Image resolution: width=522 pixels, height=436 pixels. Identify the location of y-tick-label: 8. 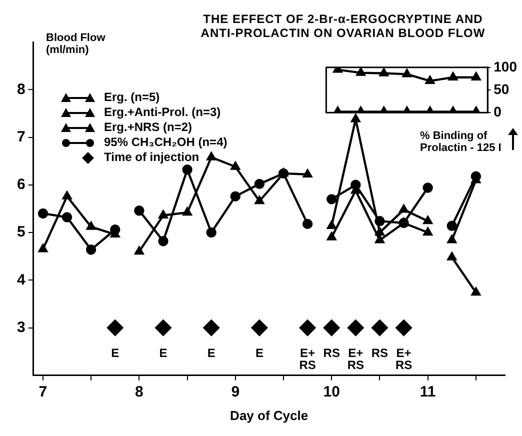
(21, 89).